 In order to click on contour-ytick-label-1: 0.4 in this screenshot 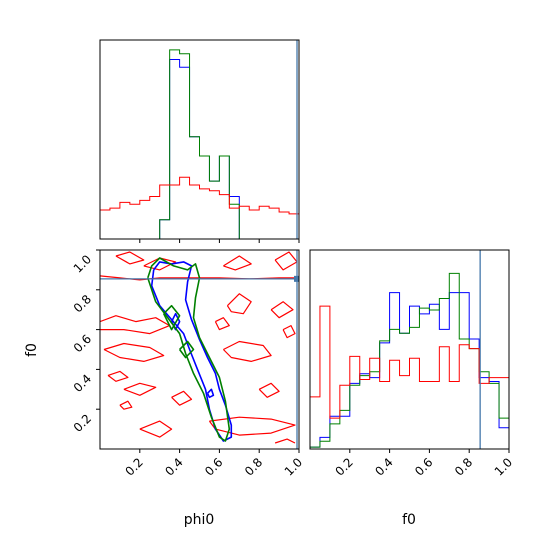, I will do `click(82, 383)`.